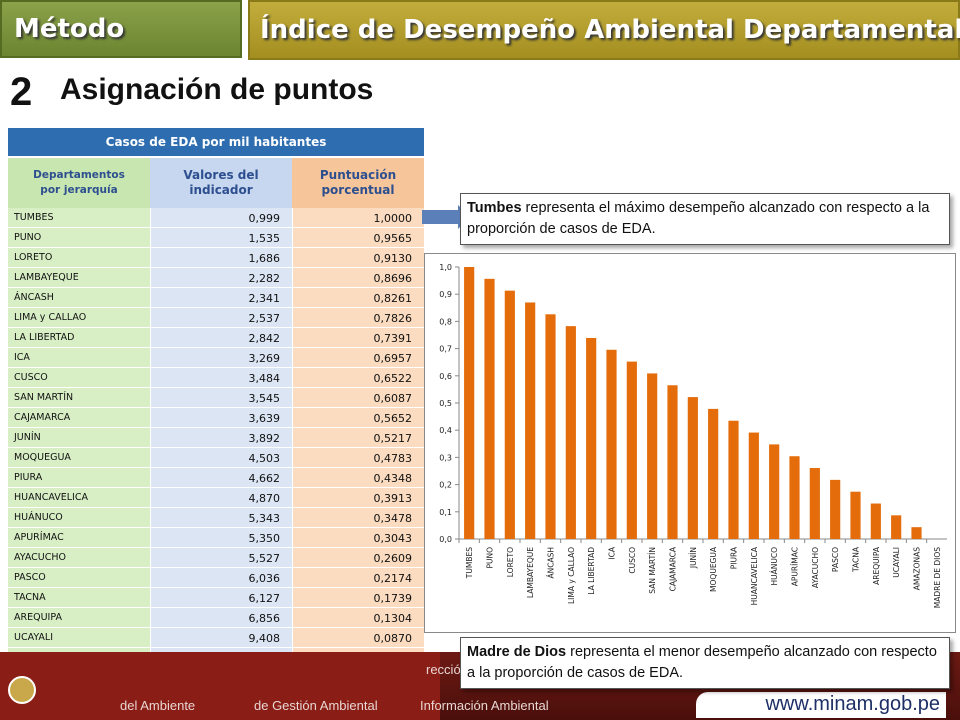 Image resolution: width=960 pixels, height=720 pixels. Describe the element at coordinates (221, 578) in the screenshot. I see `cell-indicator-value: 6,036` at that location.